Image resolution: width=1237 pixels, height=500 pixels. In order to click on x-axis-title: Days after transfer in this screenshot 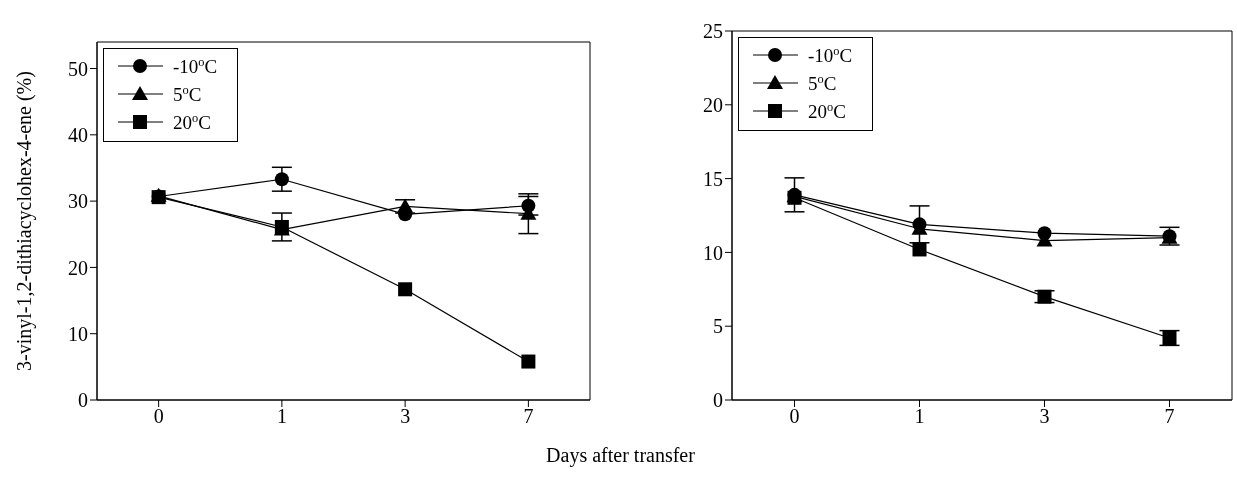, I will do `click(620, 455)`.